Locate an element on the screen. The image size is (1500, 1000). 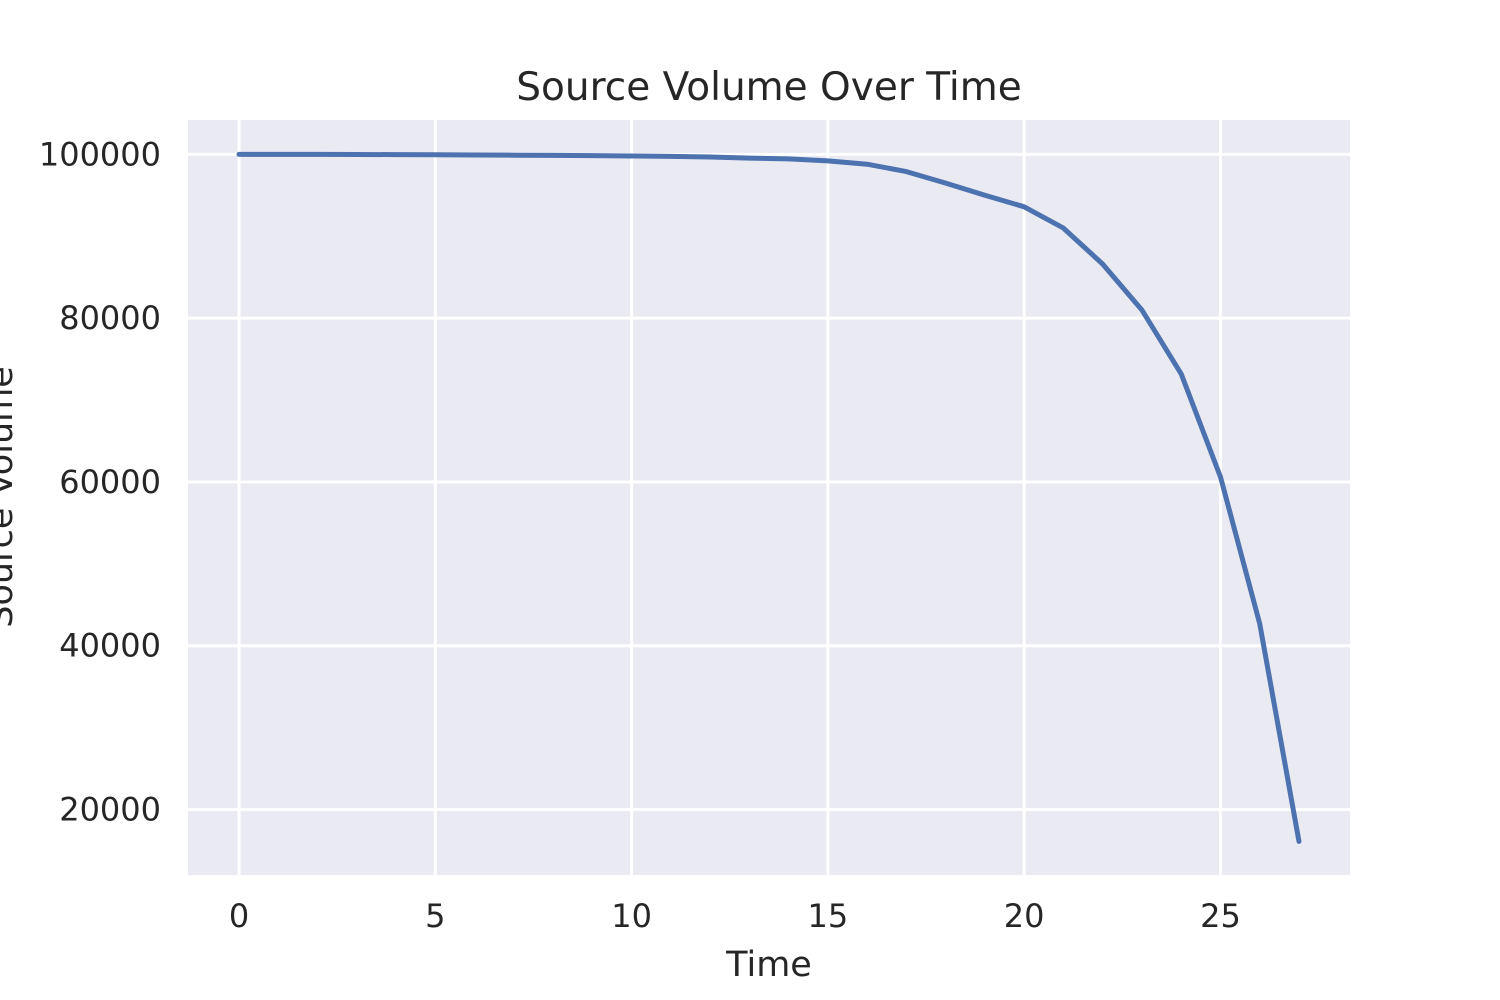
x-tick-labels: 0 5 10 15 20 25 is located at coordinates (735, 916).